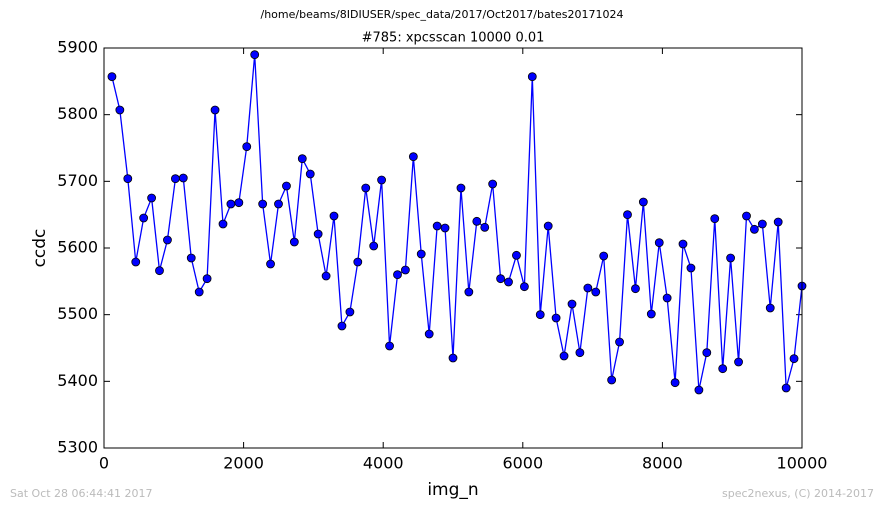 The height and width of the screenshot is (509, 884). Describe the element at coordinates (77, 447) in the screenshot. I see `y-tick-label: 5300` at that location.